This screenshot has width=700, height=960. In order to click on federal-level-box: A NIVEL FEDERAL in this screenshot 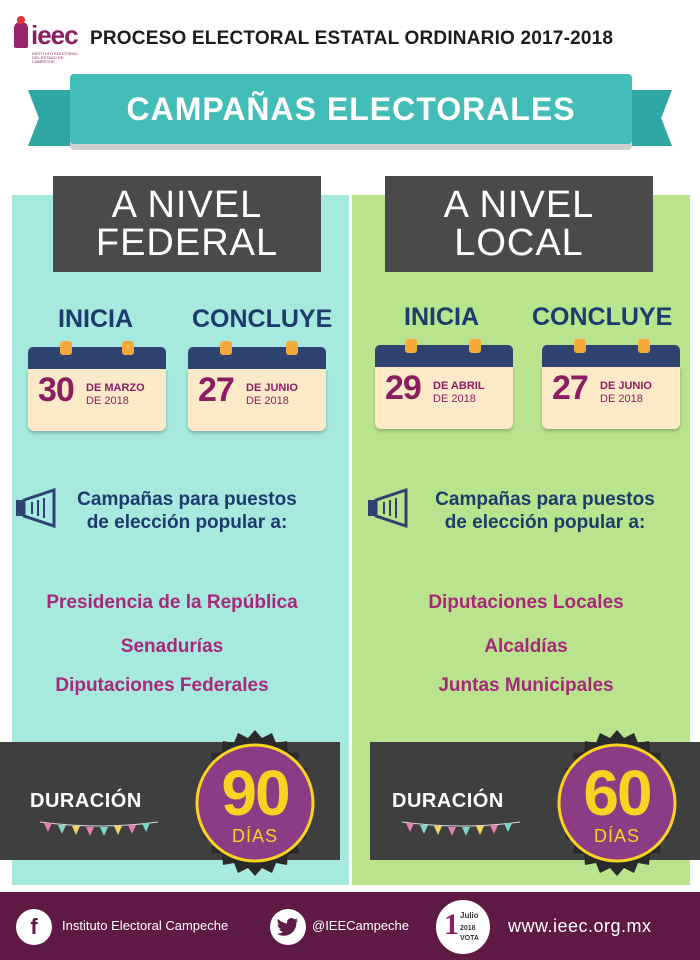, I will do `click(187, 224)`.